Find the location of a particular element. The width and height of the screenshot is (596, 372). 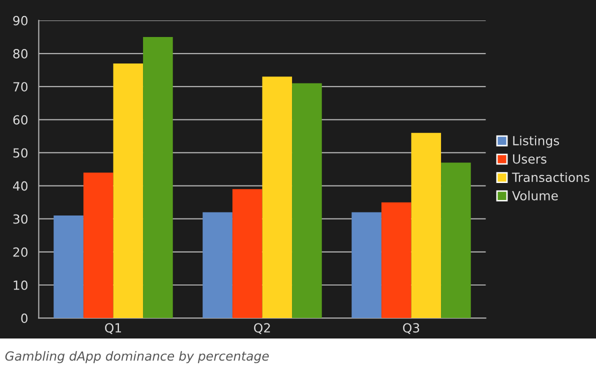

x-tick-label: Q2 is located at coordinates (262, 328).